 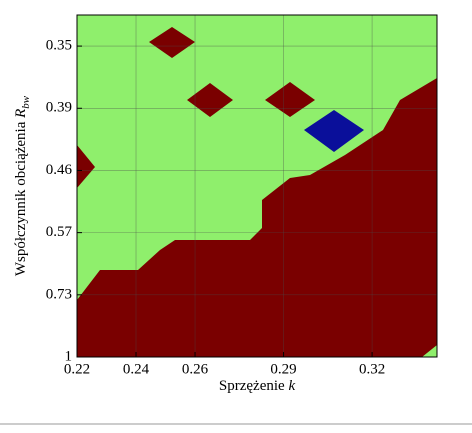 What do you see at coordinates (283, 369) in the screenshot?
I see `x-tick-label: 0.29` at bounding box center [283, 369].